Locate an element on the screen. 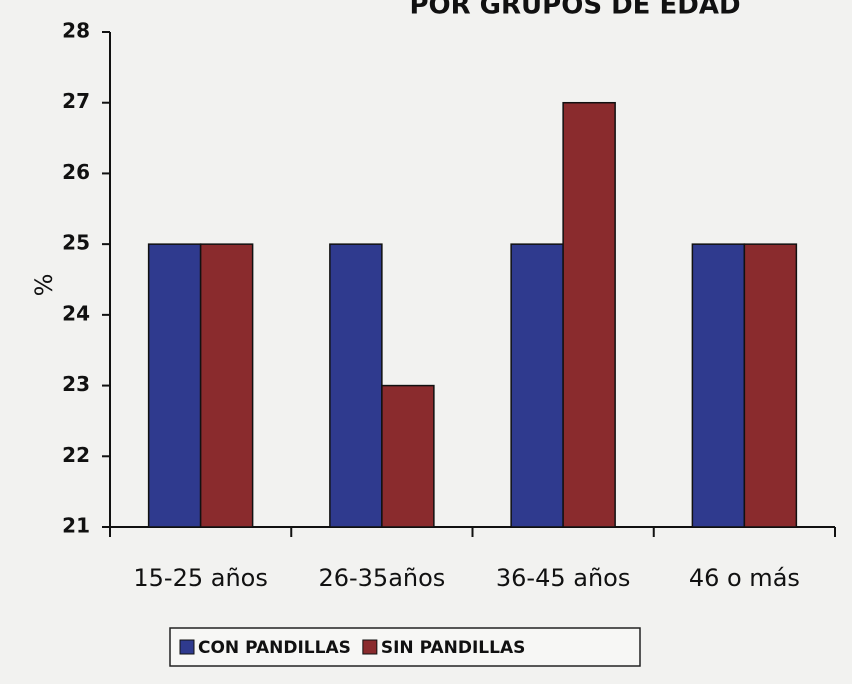  y-tick-label: 23 is located at coordinates (76, 384).